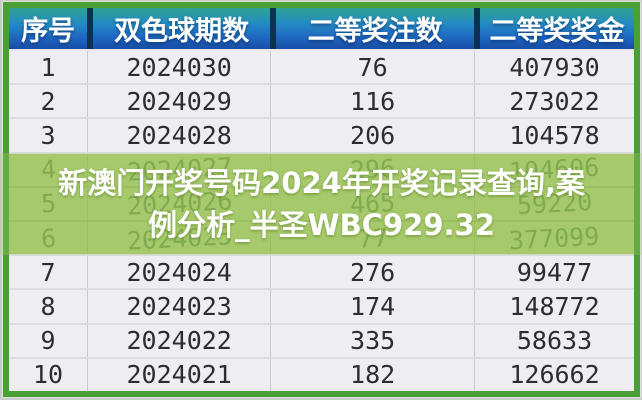 The height and width of the screenshot is (400, 642). I want to click on cell-bets: 182, so click(372, 375).